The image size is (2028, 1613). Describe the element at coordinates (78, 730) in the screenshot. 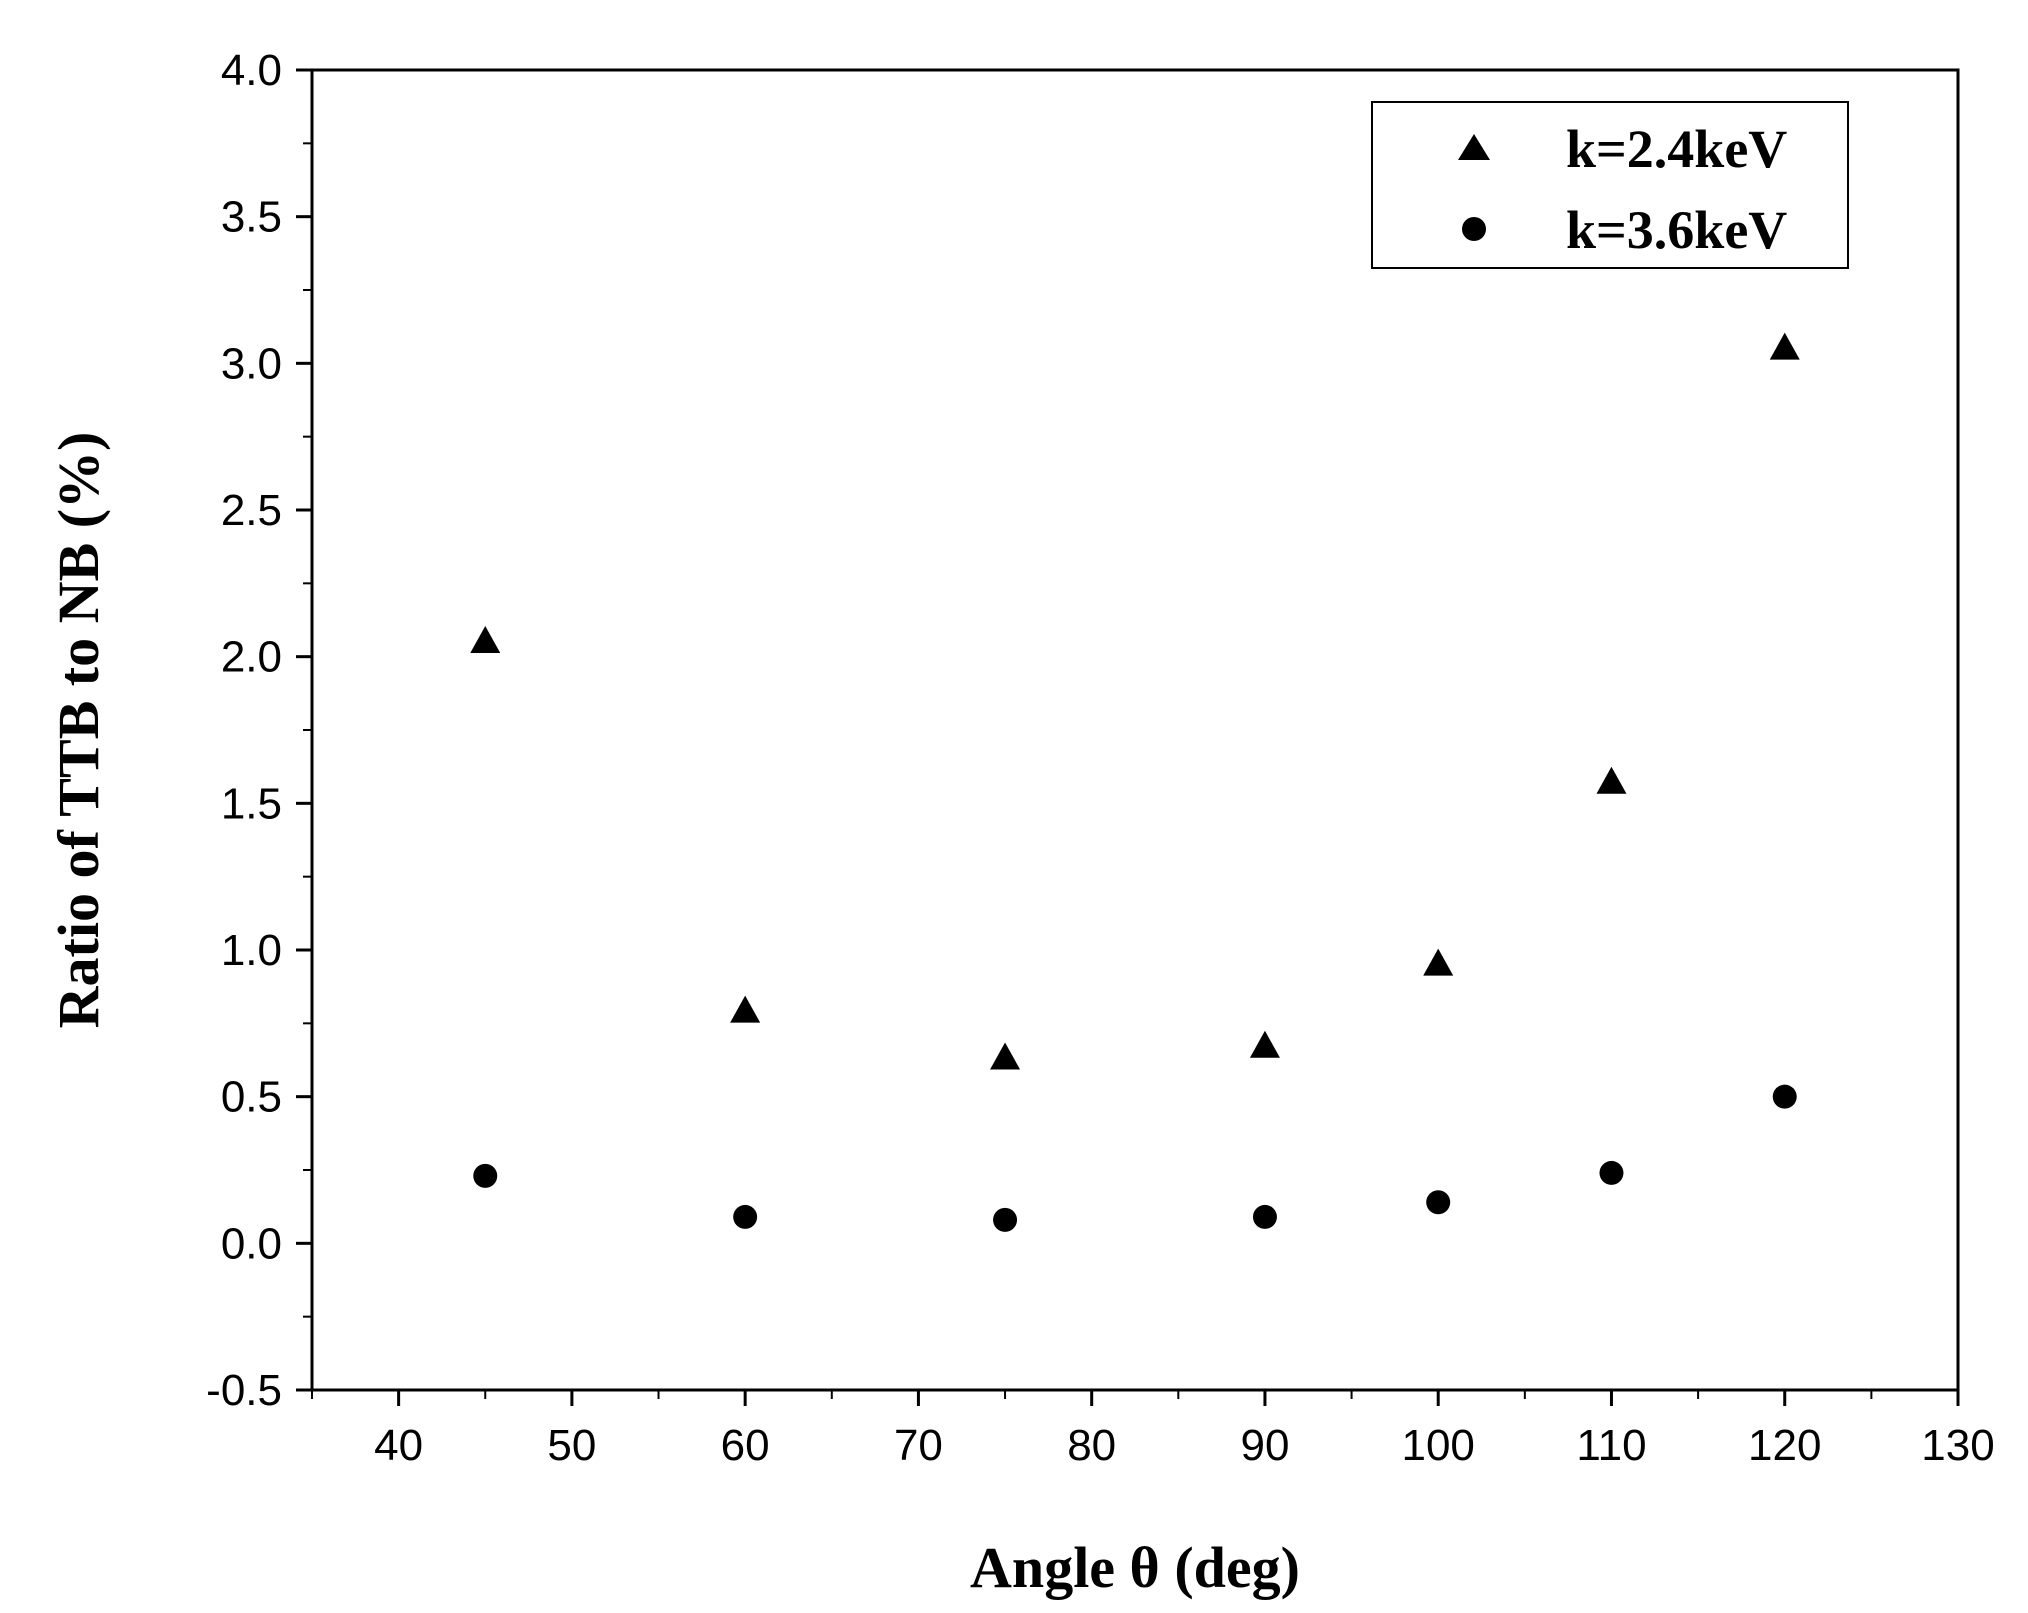

I see `y-axis-title: Ratio of TTB to NB (%)` at that location.